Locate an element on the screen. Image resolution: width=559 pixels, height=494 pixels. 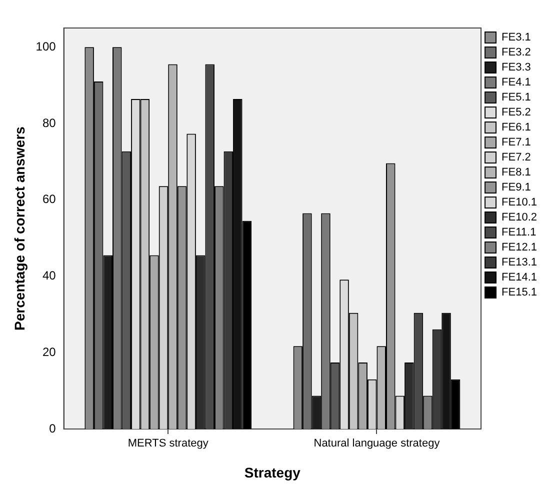
legend-label: FE7.2 is located at coordinates (516, 158).